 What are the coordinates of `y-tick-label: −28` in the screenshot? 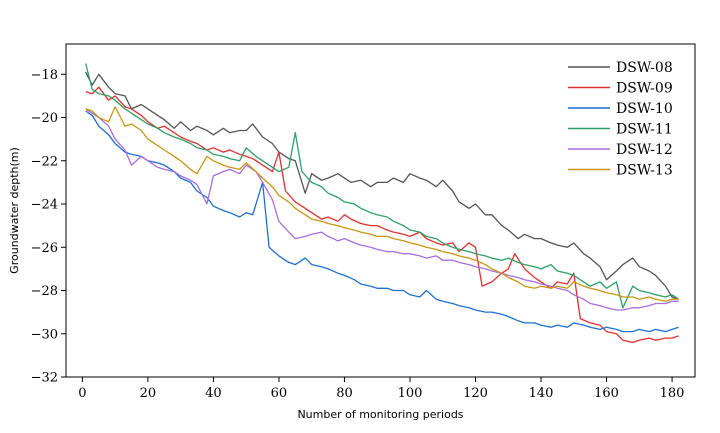 It's located at (44, 291).